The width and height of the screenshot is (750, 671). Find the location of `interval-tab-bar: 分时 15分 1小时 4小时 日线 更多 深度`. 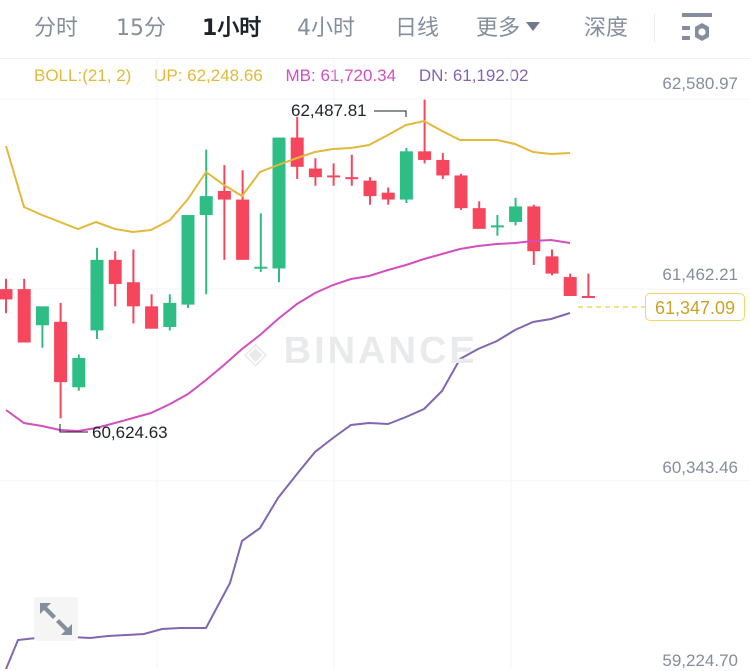

interval-tab-bar: 分时 15分 1小时 4小时 日线 更多 深度 is located at coordinates (375, 29).